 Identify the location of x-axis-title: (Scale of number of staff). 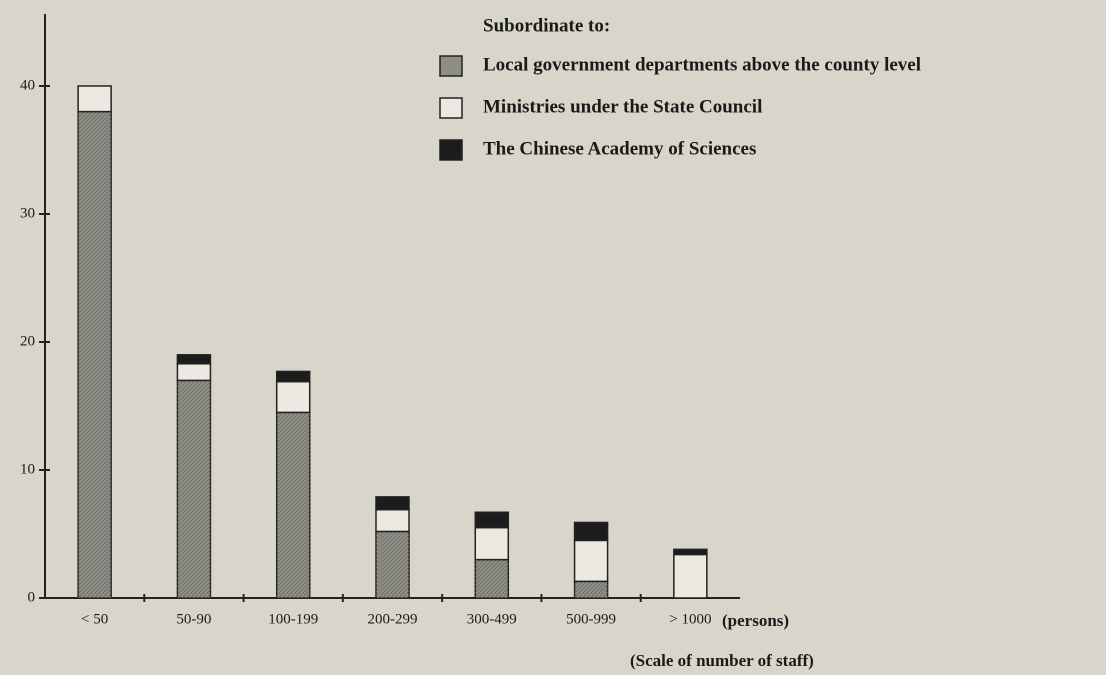
(722, 660).